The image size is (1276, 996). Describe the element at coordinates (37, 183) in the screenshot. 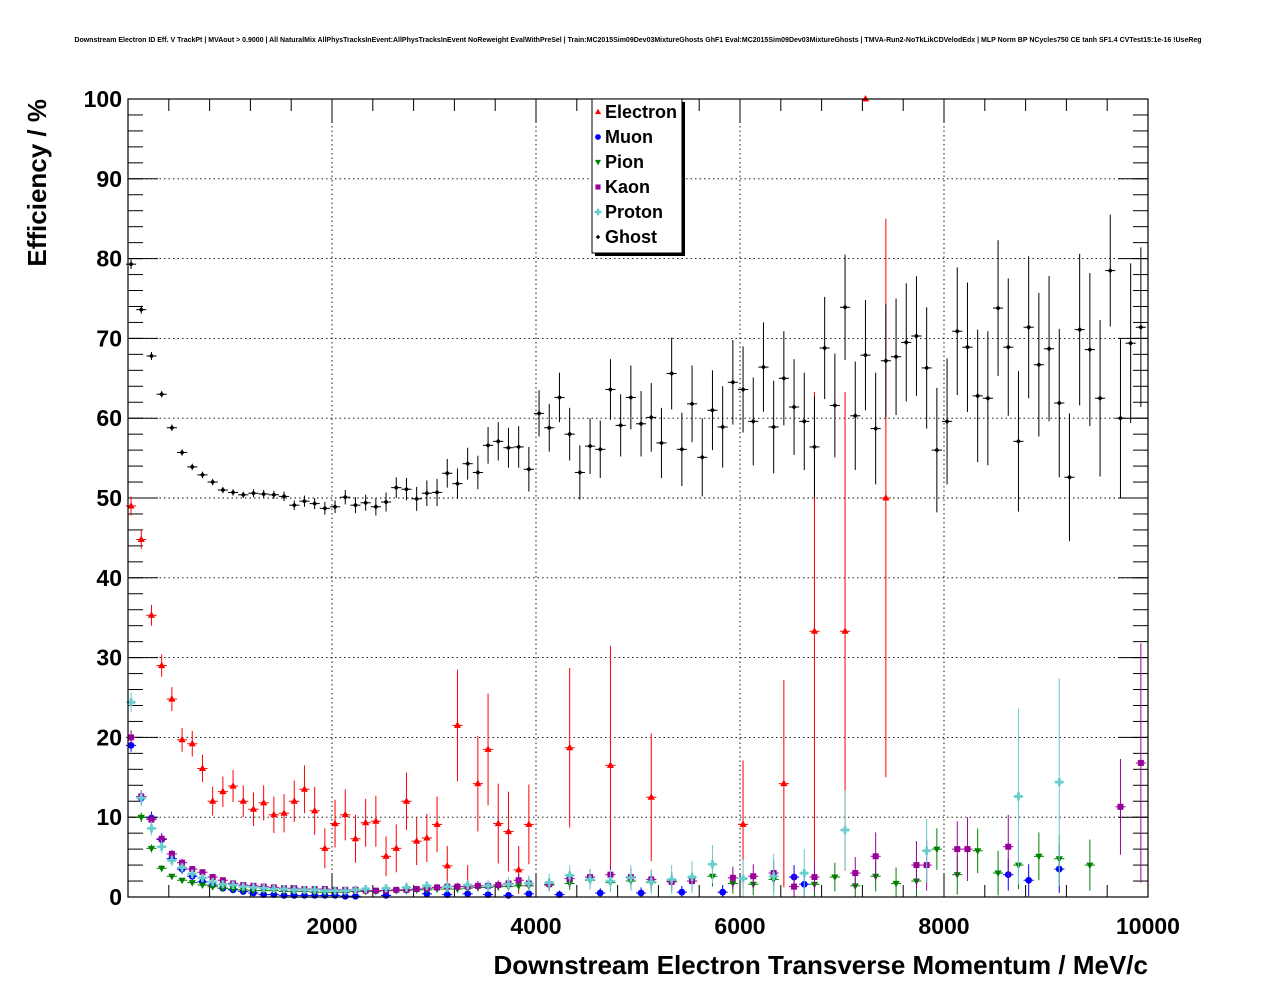

I see `y-axis-label: Efficiency / %` at that location.